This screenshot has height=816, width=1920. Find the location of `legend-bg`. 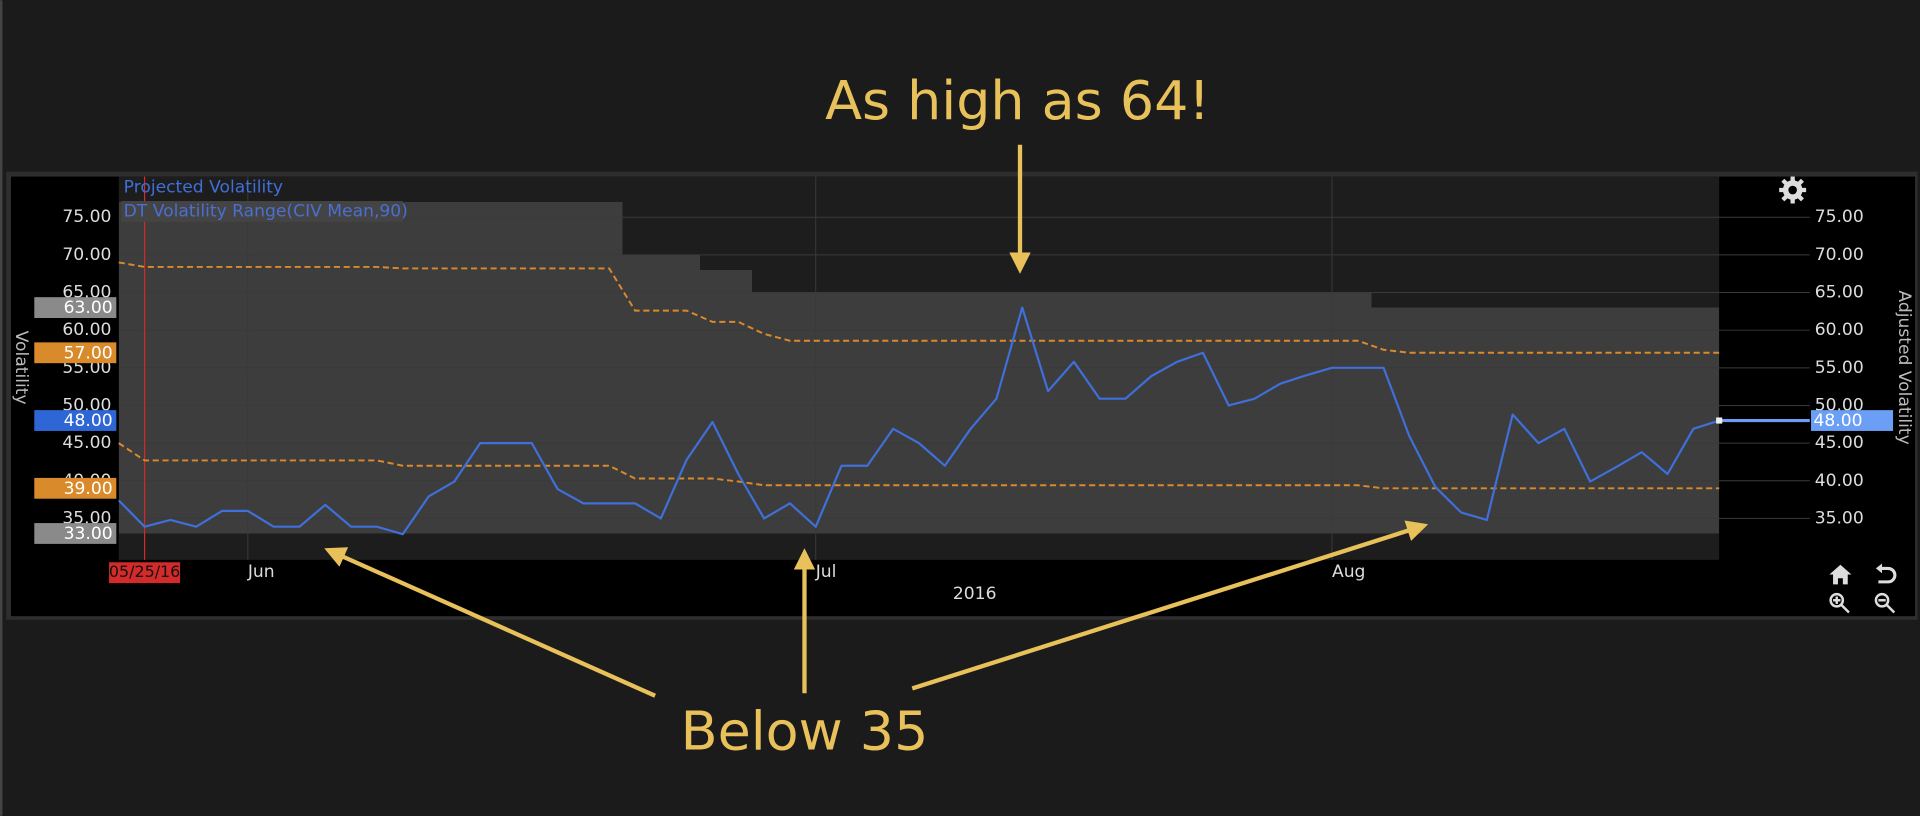

legend-bg is located at coordinates (262, 211).